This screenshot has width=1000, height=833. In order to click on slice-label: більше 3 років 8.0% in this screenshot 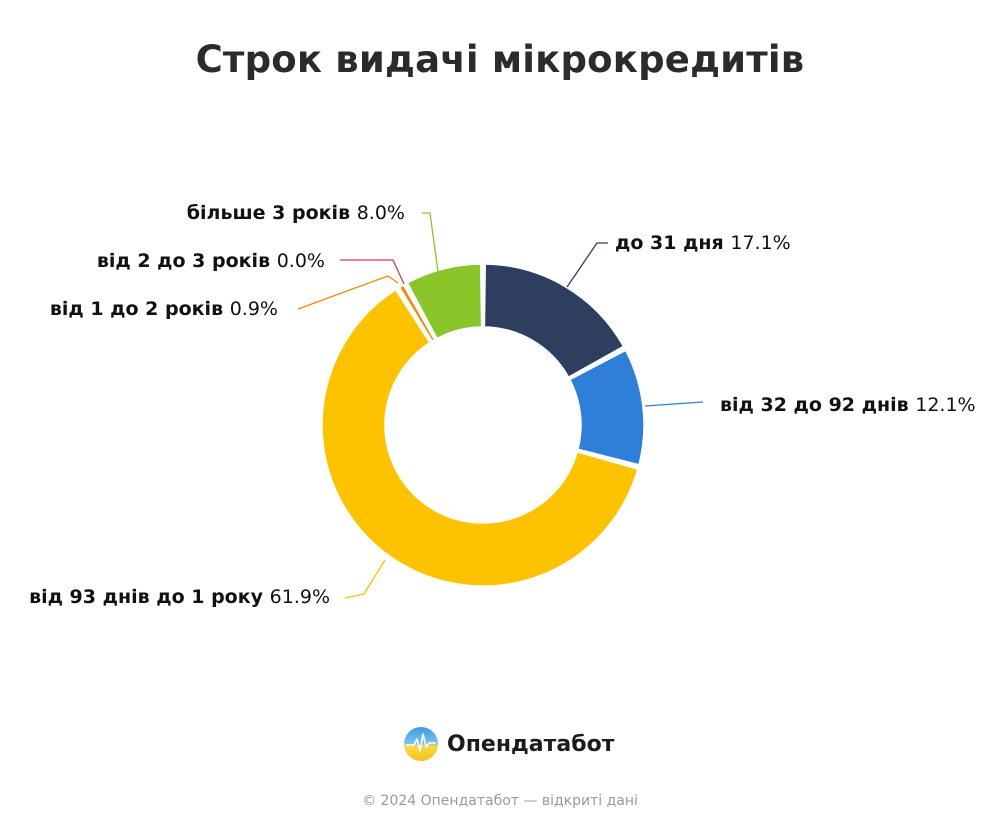, I will do `click(296, 213)`.